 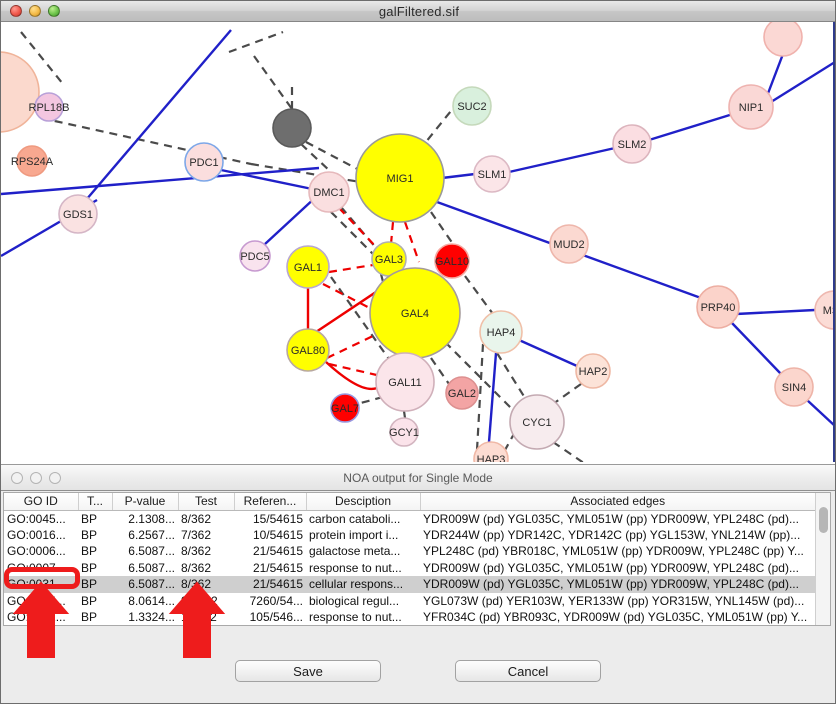 I want to click on network-node-rps24a, so click(x=32, y=161).